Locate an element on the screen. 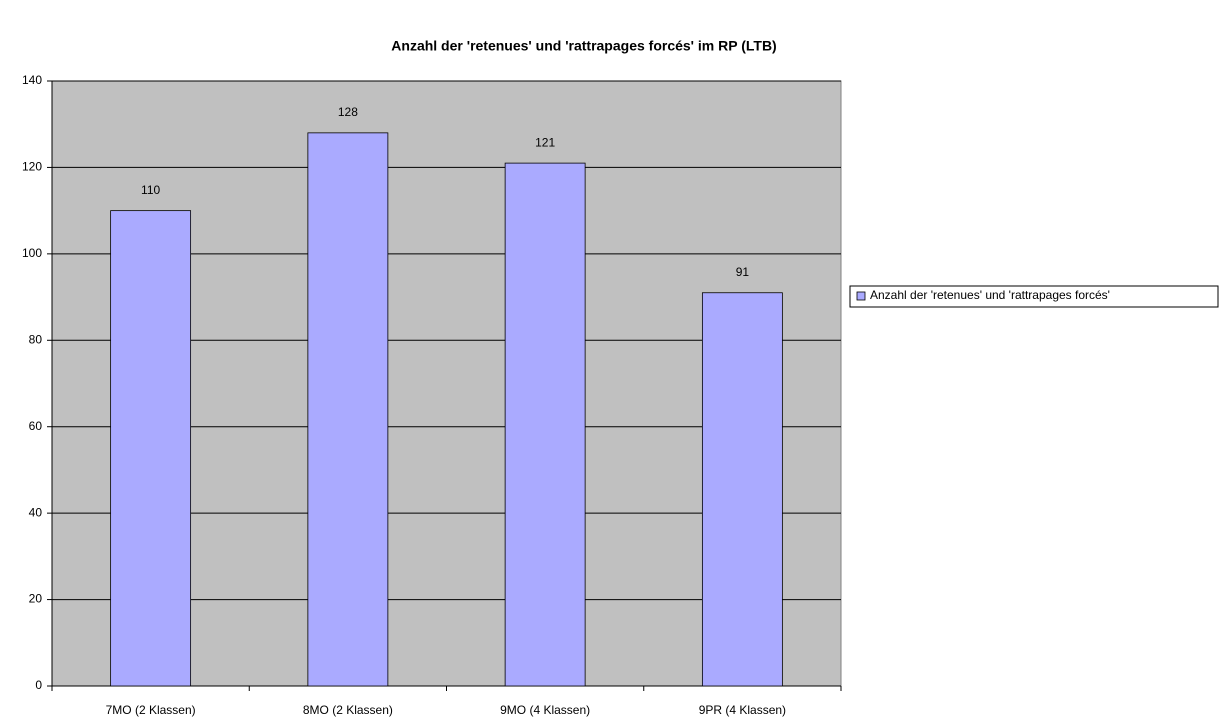 The image size is (1220, 719). legend-box is located at coordinates (1034, 296).